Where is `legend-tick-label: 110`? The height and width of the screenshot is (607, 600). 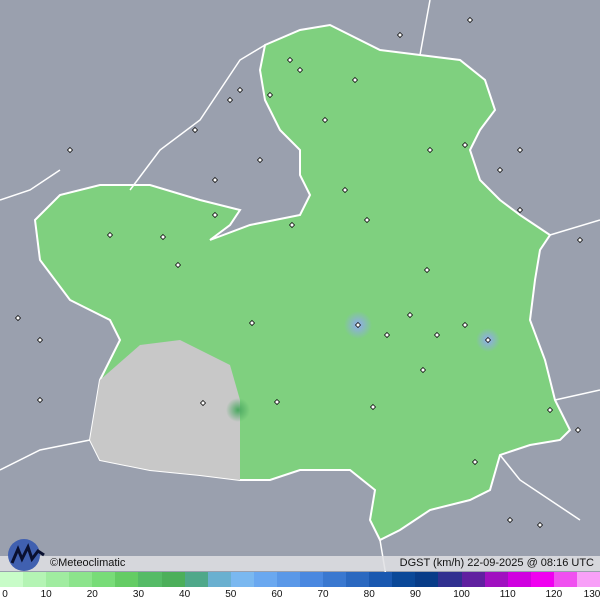
legend-tick-label: 110 is located at coordinates (507, 594).